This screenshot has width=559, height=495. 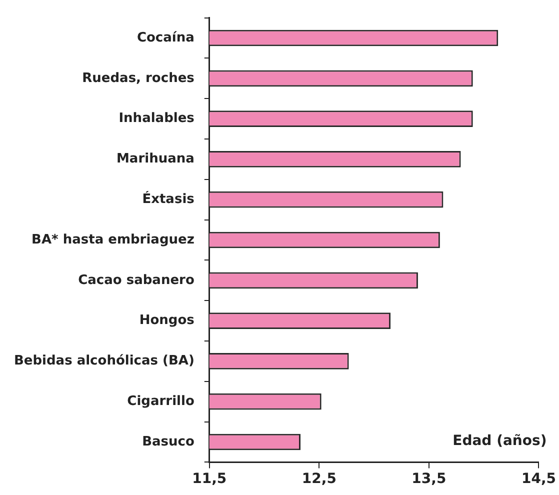 What do you see at coordinates (168, 442) in the screenshot?
I see `y-tick-label: Basuco` at bounding box center [168, 442].